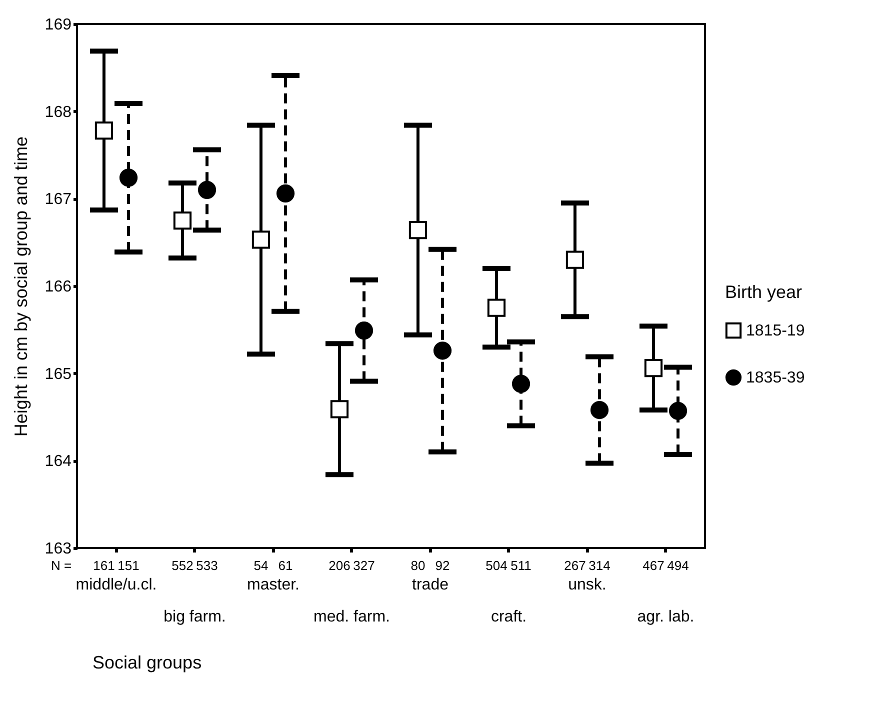 The height and width of the screenshot is (717, 888). I want to click on y-tick-label: 169, so click(58, 25).